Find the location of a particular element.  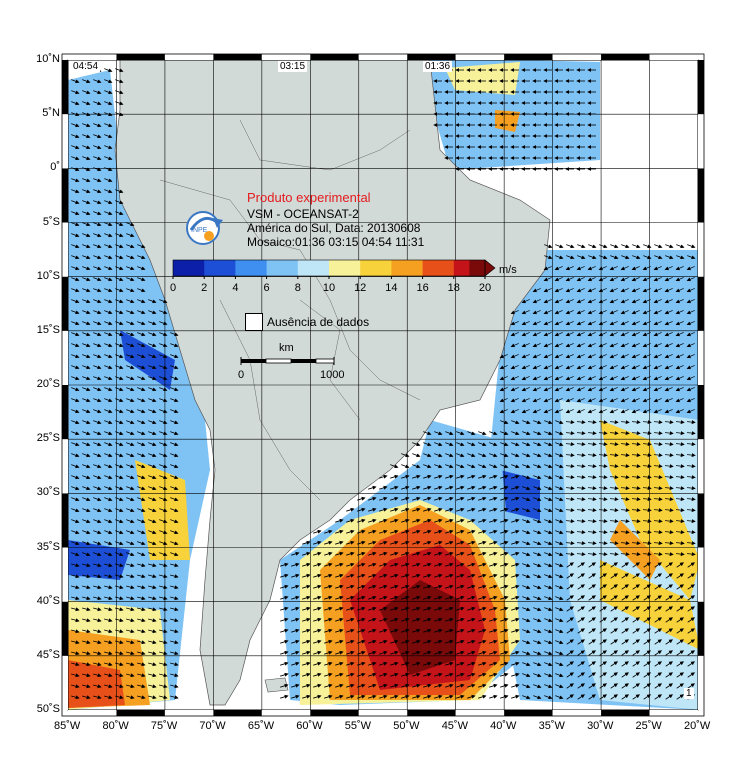

lat-label: 25˚S is located at coordinates (48, 438).